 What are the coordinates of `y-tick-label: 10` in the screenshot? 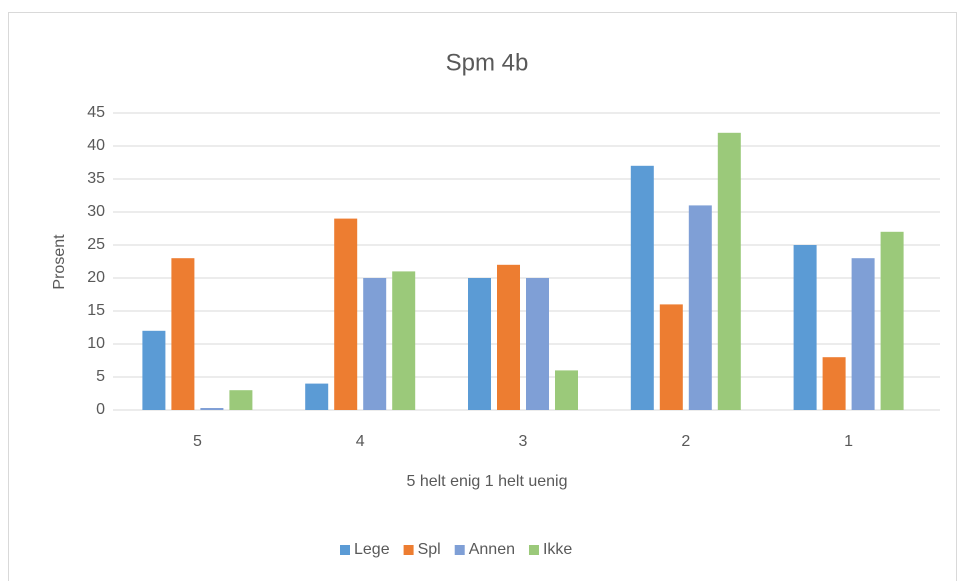 It's located at (96, 343).